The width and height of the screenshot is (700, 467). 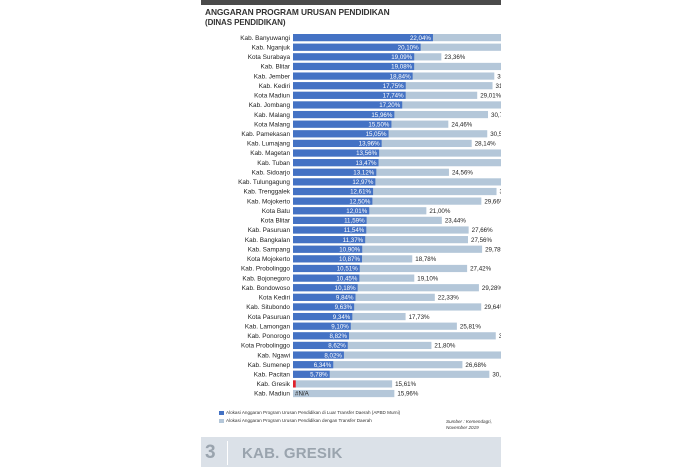 What do you see at coordinates (345, 298) in the screenshot?
I see `data-label-series1: 9,84%` at bounding box center [345, 298].